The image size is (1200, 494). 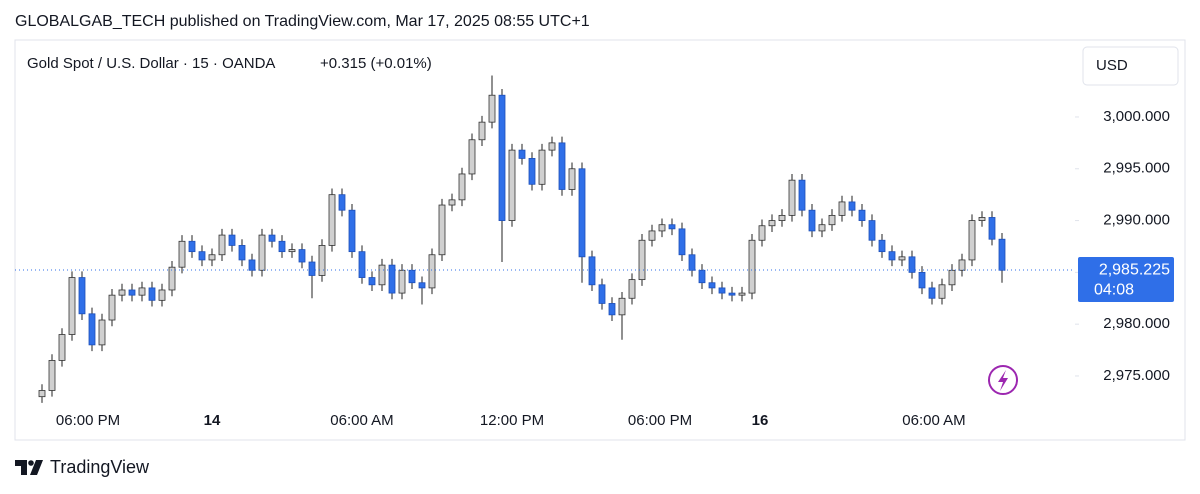 What do you see at coordinates (151, 63) in the screenshot?
I see `symbol-title: Gold Spot / U.S. Dollar · 15 · OANDA` at bounding box center [151, 63].